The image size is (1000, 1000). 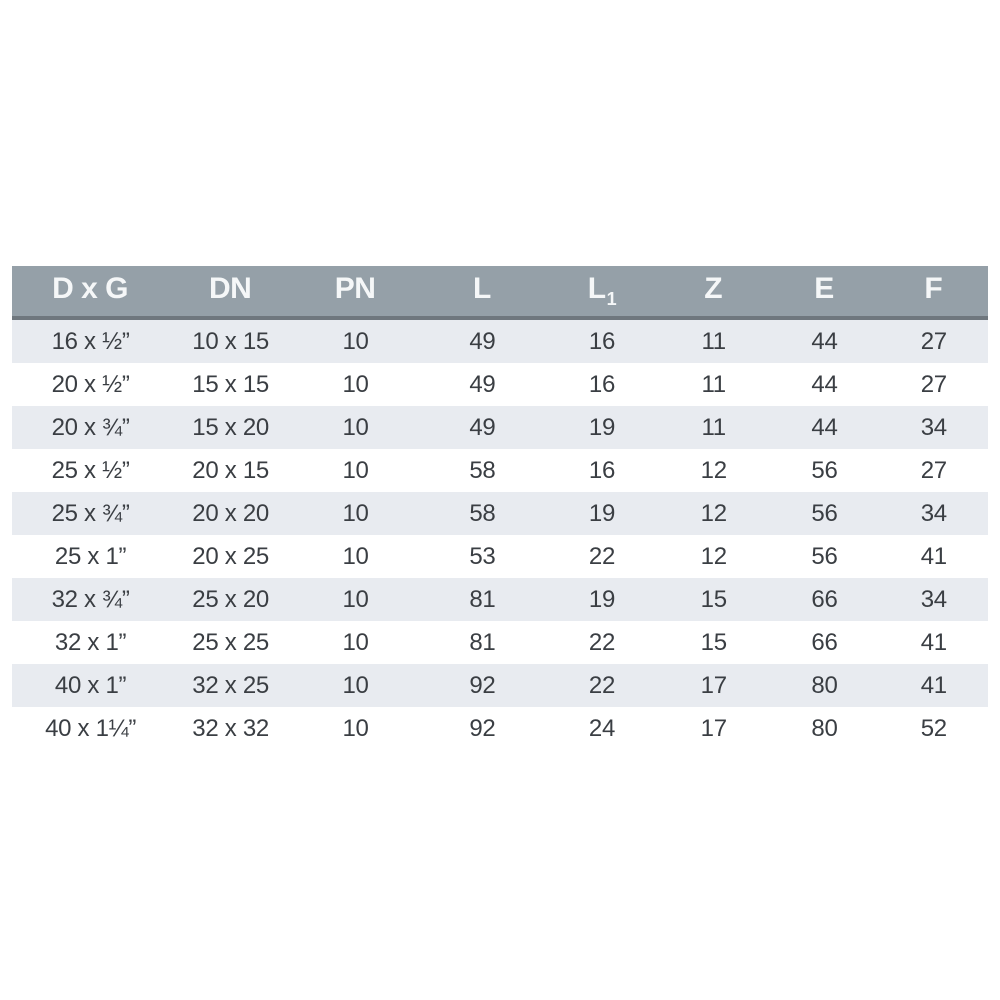 What do you see at coordinates (91, 513) in the screenshot?
I see `table-cell: 25 x ¾”` at bounding box center [91, 513].